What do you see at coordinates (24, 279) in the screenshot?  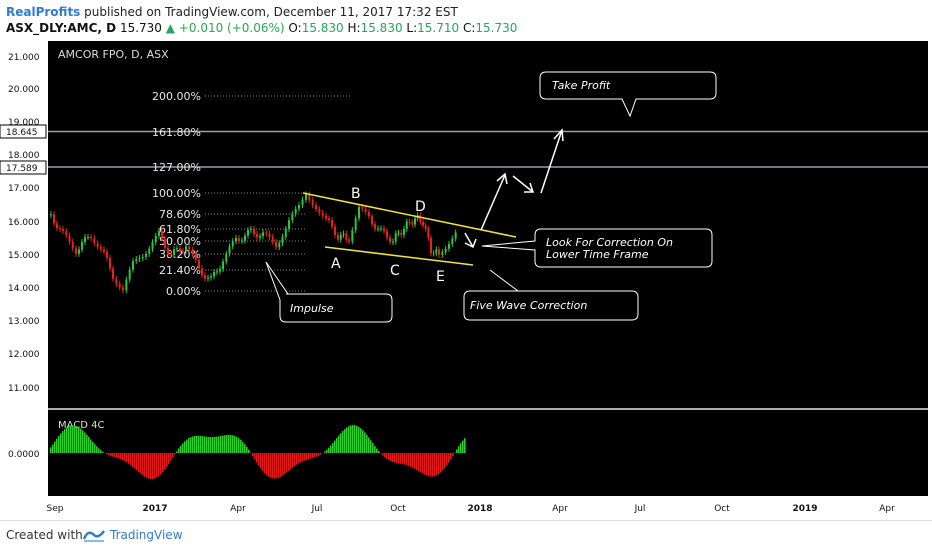 I see `price-scale` at bounding box center [24, 279].